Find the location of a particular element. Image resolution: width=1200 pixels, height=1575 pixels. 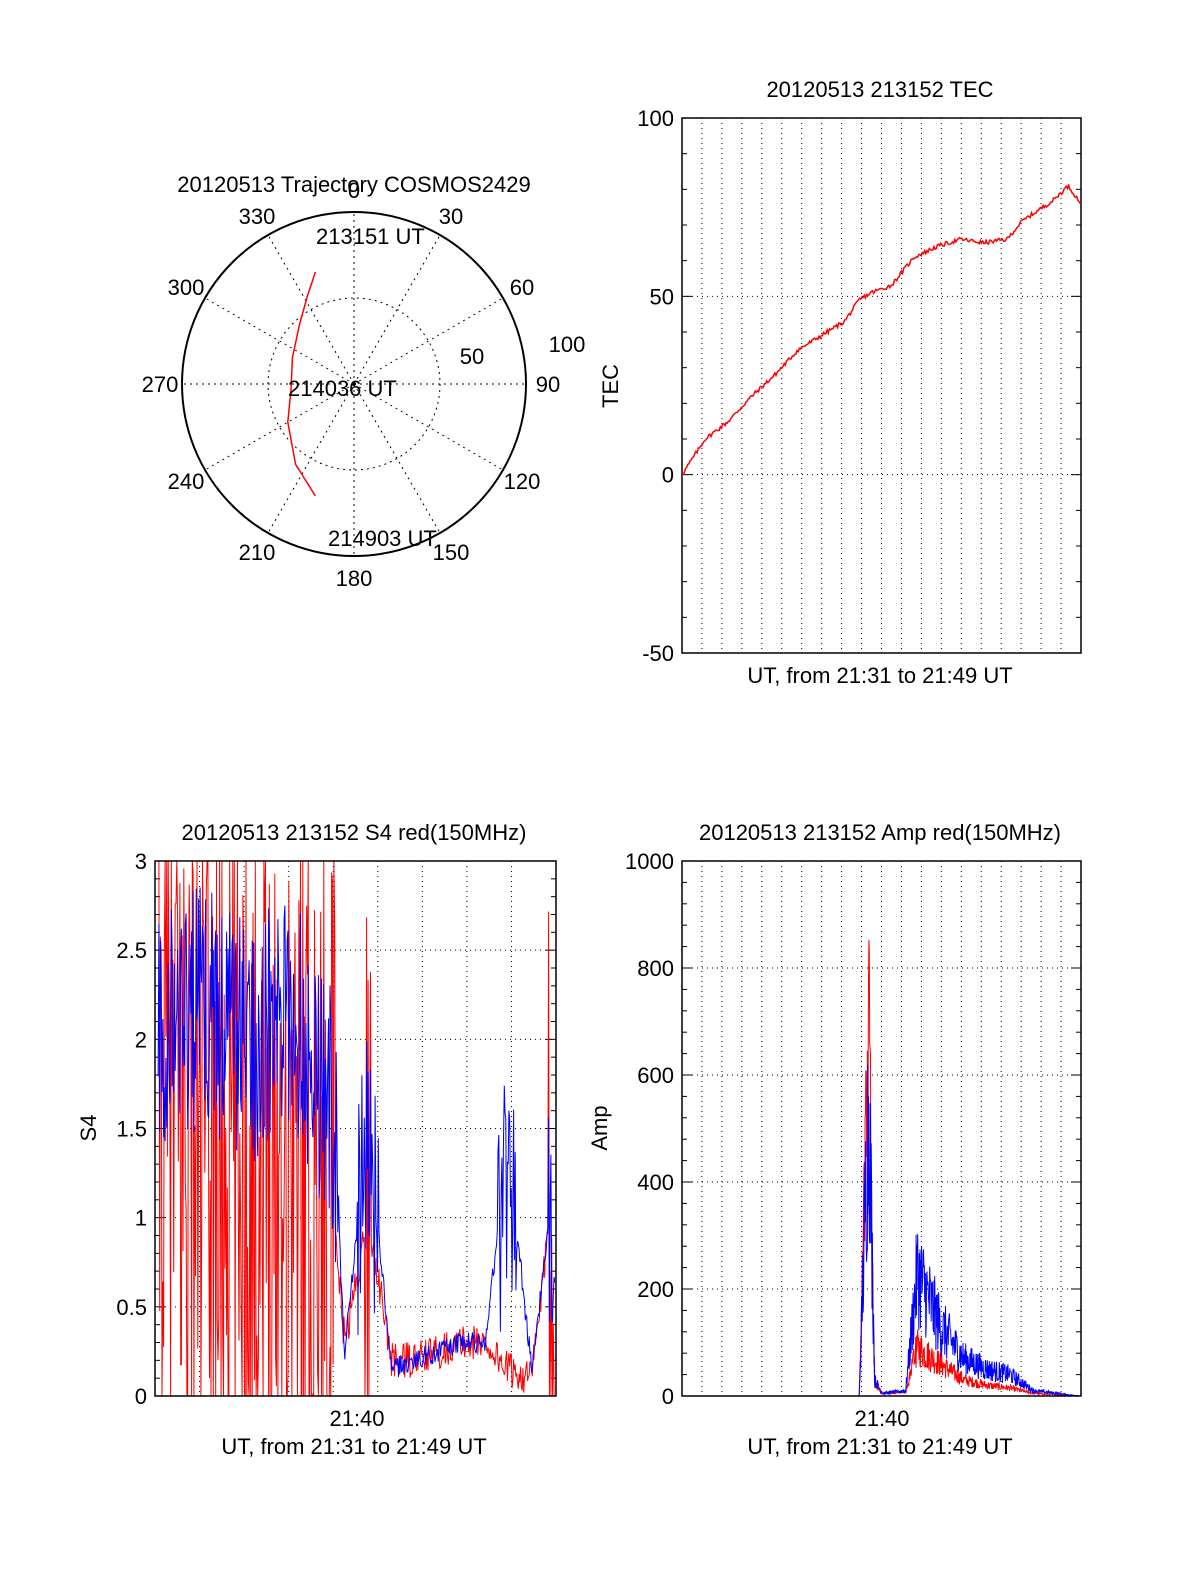

tec-plot-frame is located at coordinates (881, 385).